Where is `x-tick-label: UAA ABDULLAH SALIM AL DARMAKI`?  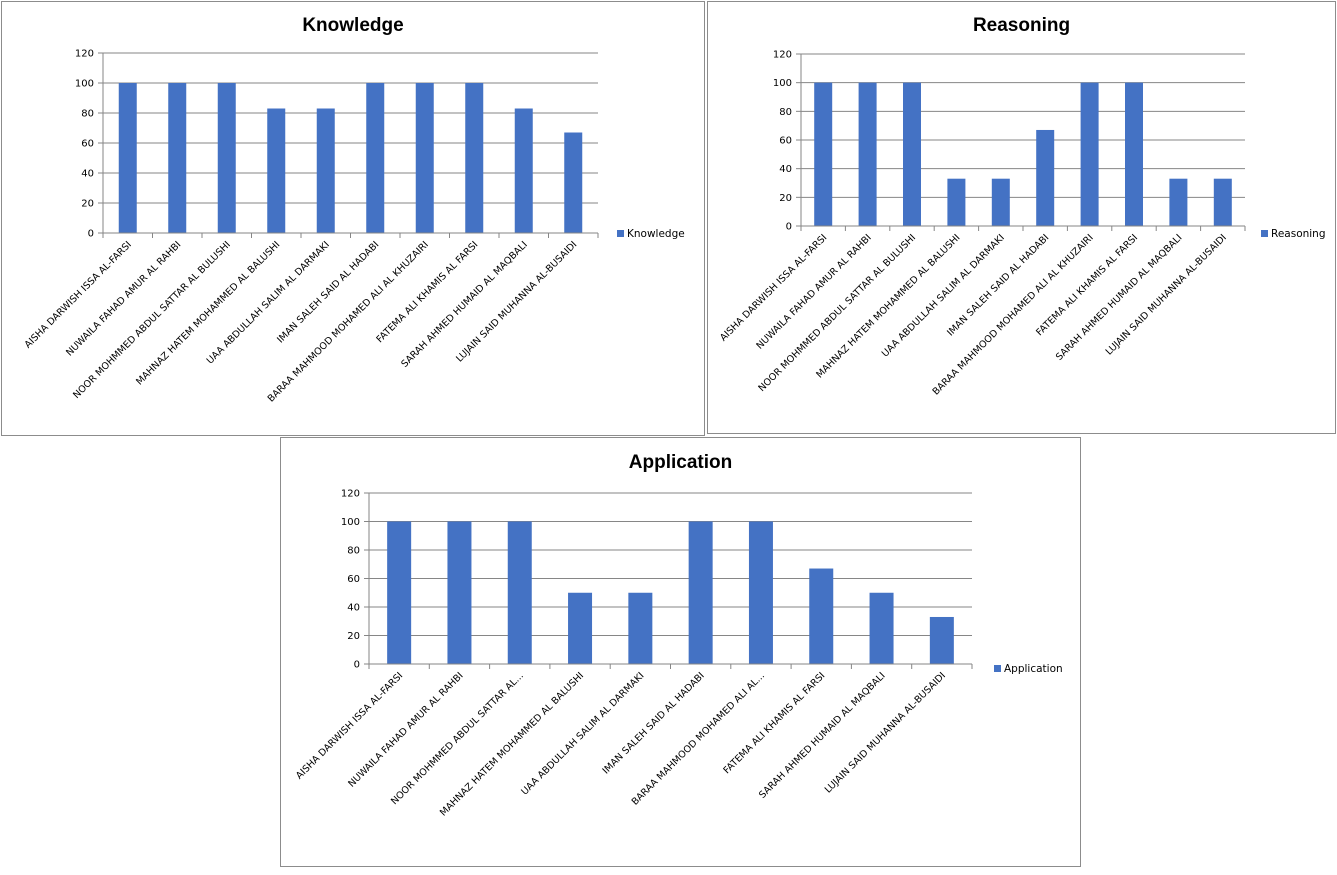
x-tick-label: UAA ABDULLAH SALIM AL DARMAKI is located at coordinates (582, 733).